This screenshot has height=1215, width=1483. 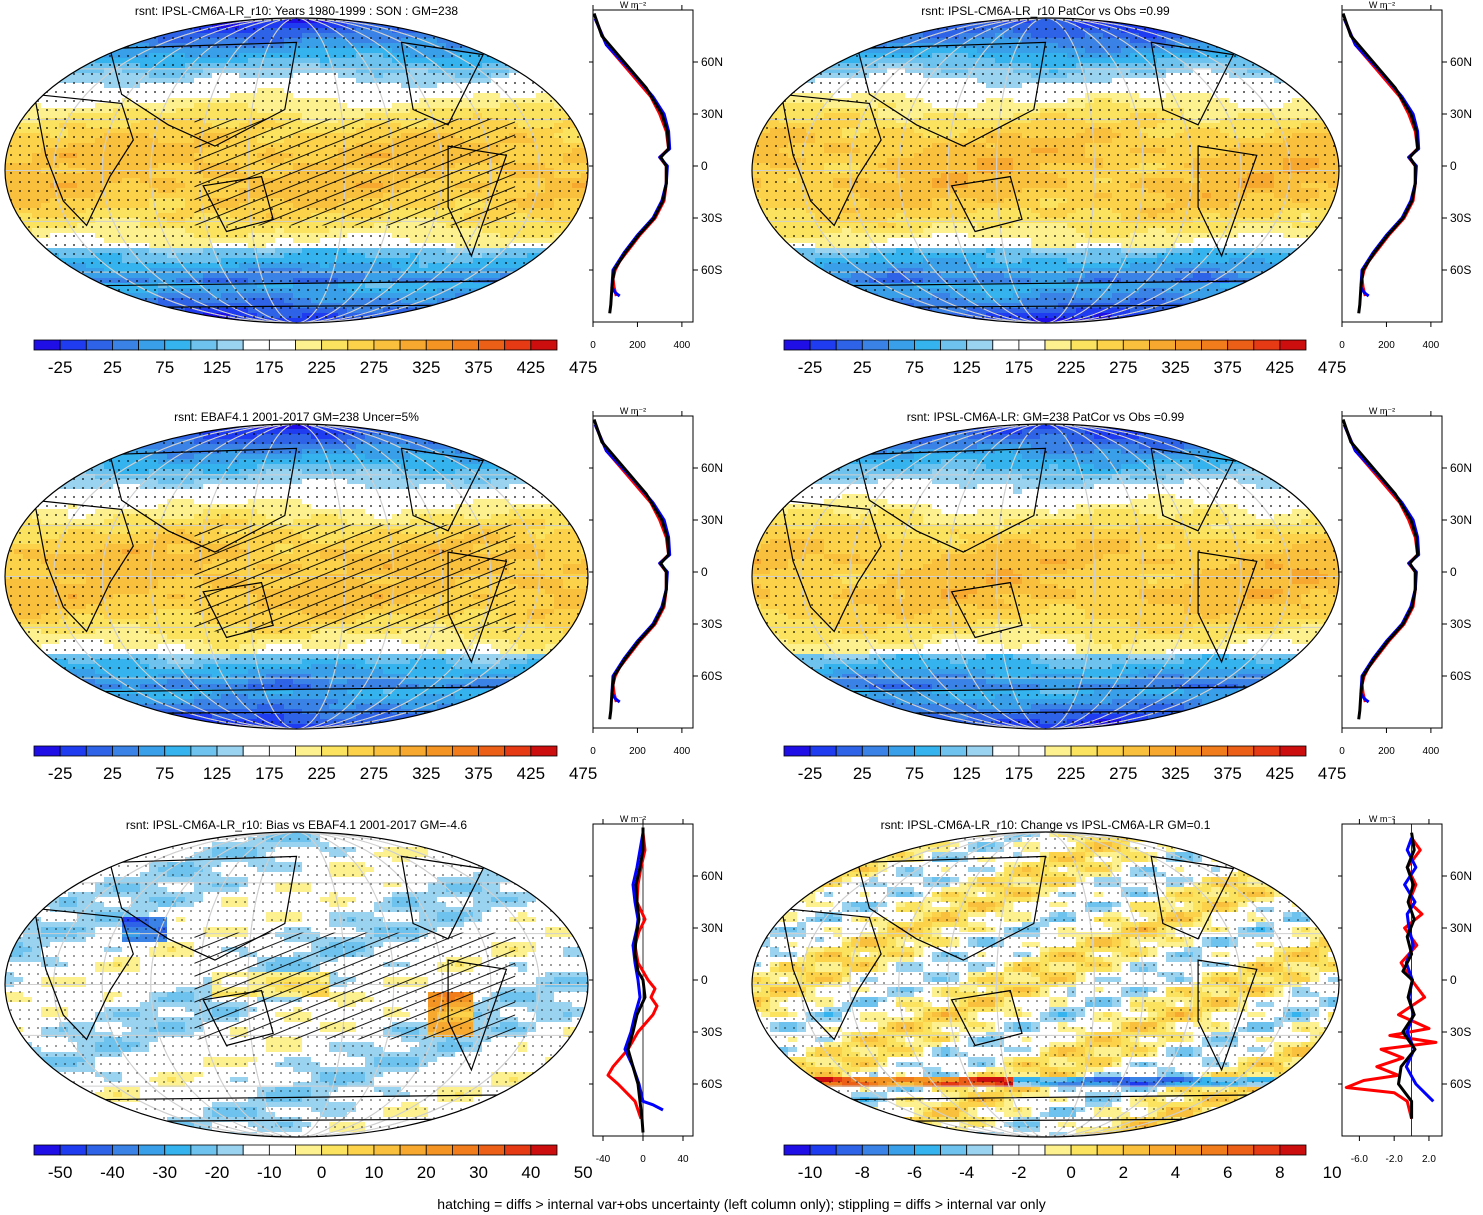 I want to click on profile-x-tick: 2.0, so click(x=1429, y=1159).